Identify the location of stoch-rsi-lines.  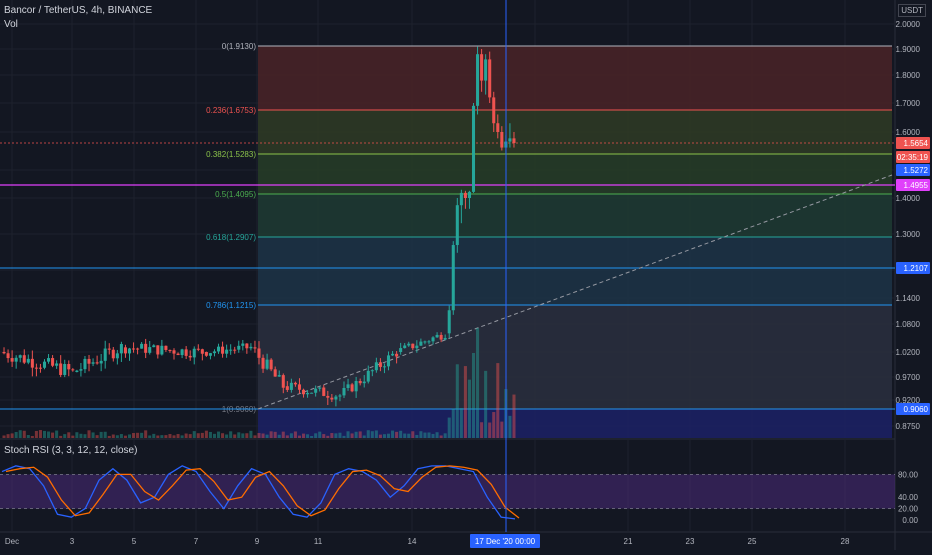
(447, 492).